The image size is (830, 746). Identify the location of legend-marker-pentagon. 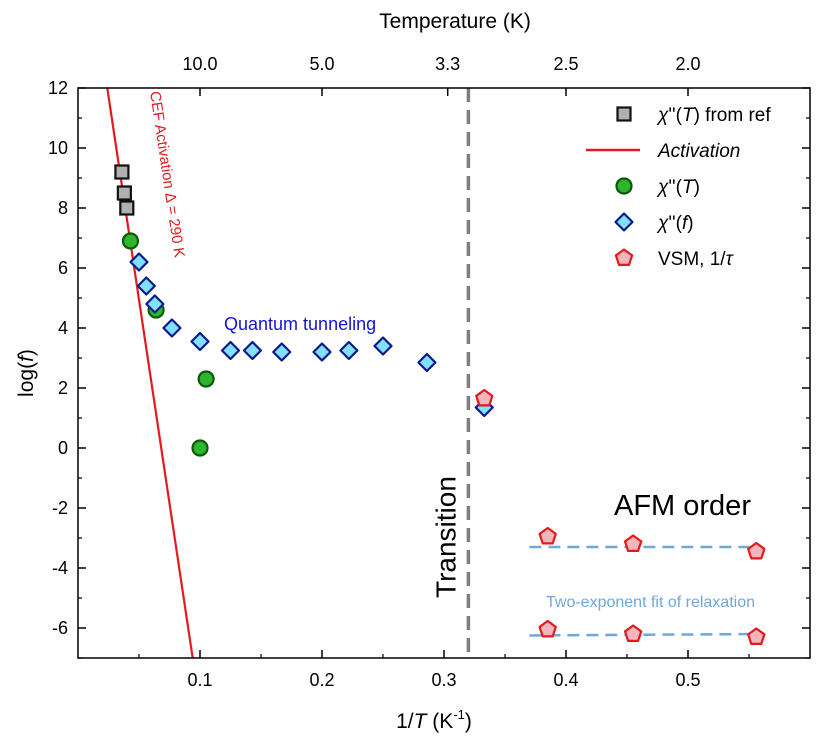
(624, 257).